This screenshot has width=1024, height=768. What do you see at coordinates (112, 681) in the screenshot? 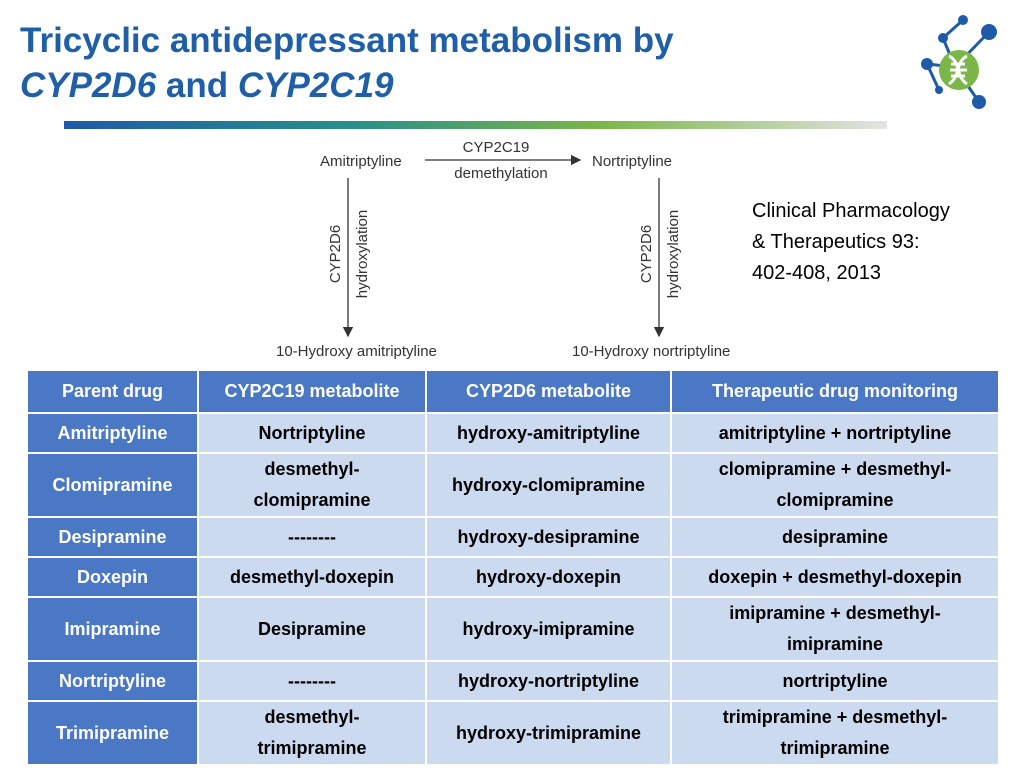
I see `parent-drug-cell: Nortriptyline` at bounding box center [112, 681].